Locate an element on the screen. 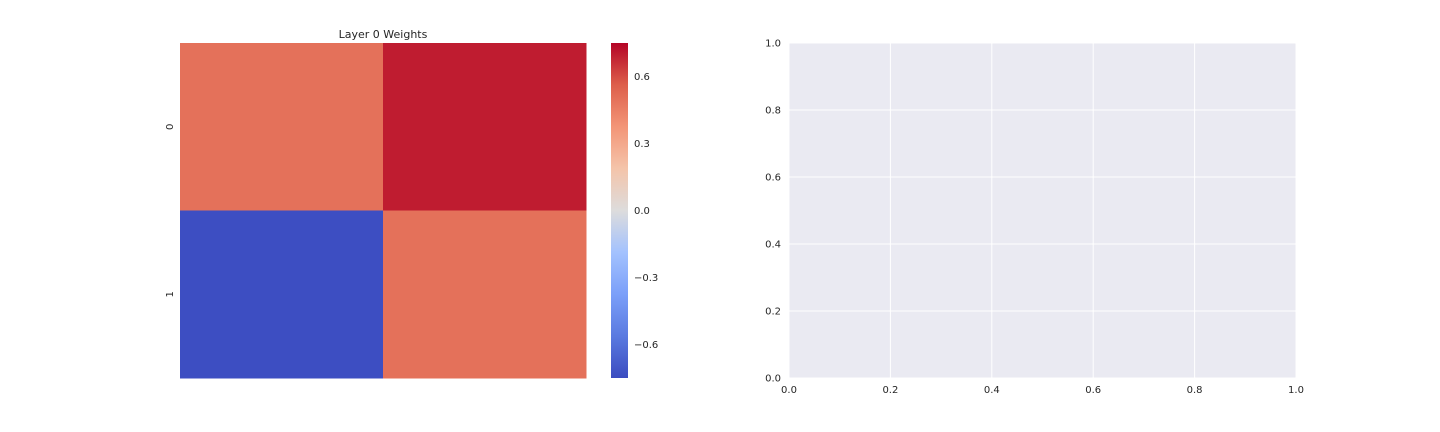 The image size is (1440, 432). y-tick-label: 0.8 is located at coordinates (773, 111).